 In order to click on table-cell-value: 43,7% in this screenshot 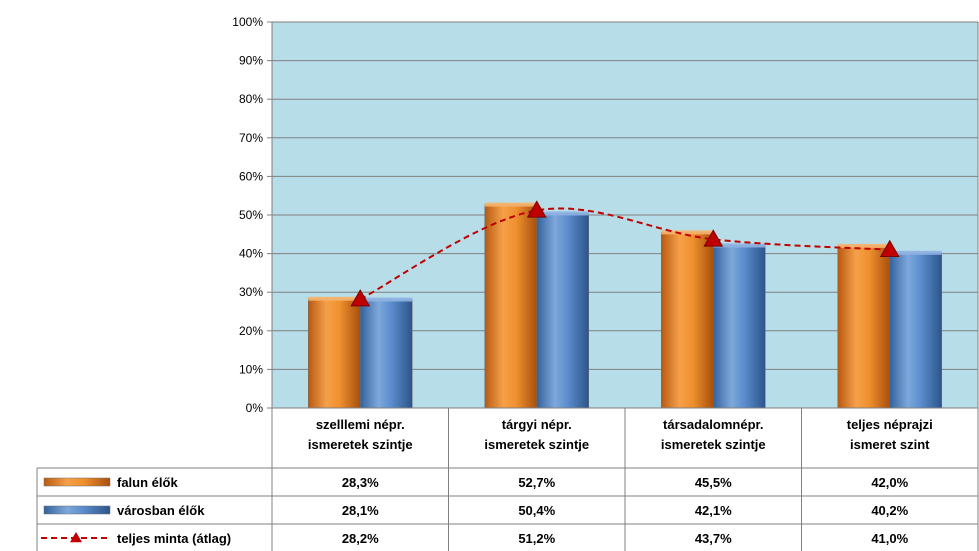, I will do `click(713, 538)`.